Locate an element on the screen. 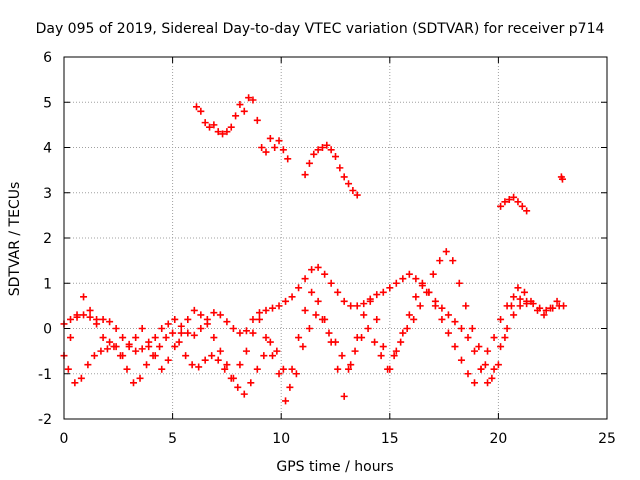  x-axis-label: GPS time / hours is located at coordinates (334, 467).